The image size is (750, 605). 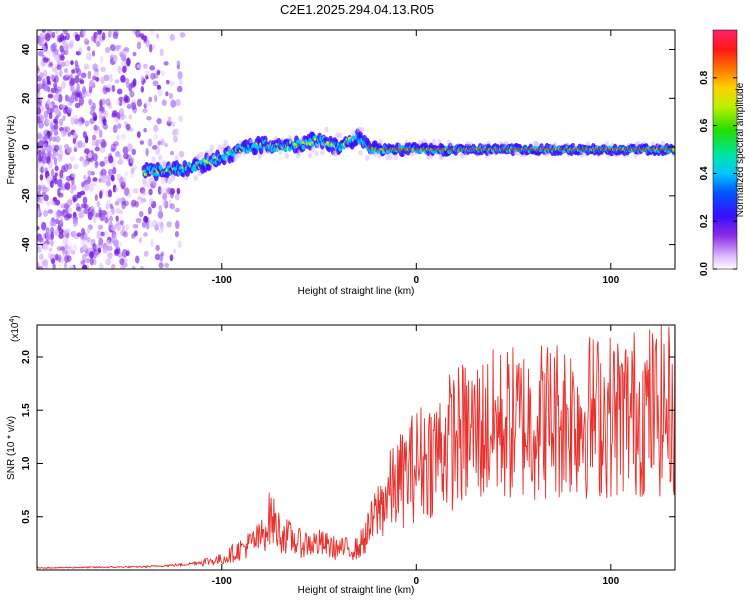 I want to click on spectrogram-xlabel: Height of straight line (km), so click(x=356, y=291).